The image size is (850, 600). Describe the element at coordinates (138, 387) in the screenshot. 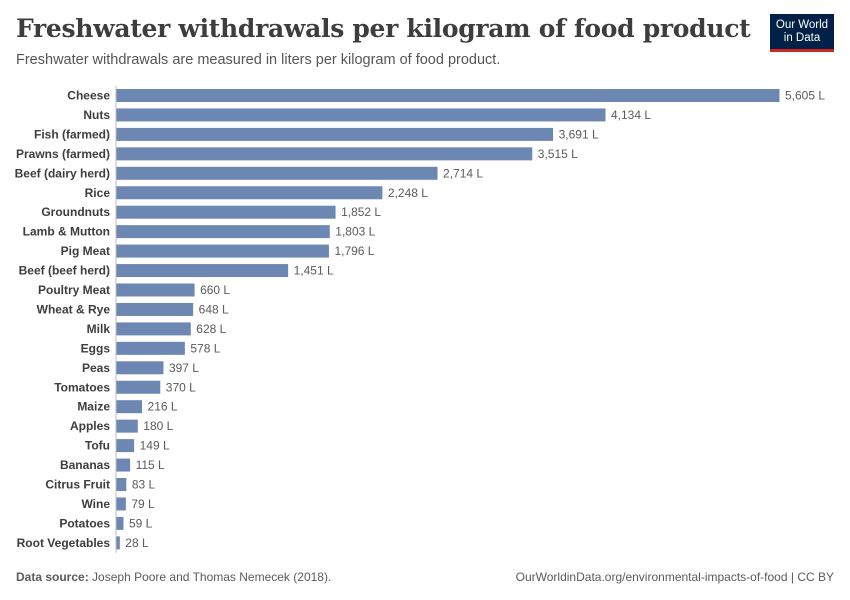

I see `bar-tomatoes` at that location.